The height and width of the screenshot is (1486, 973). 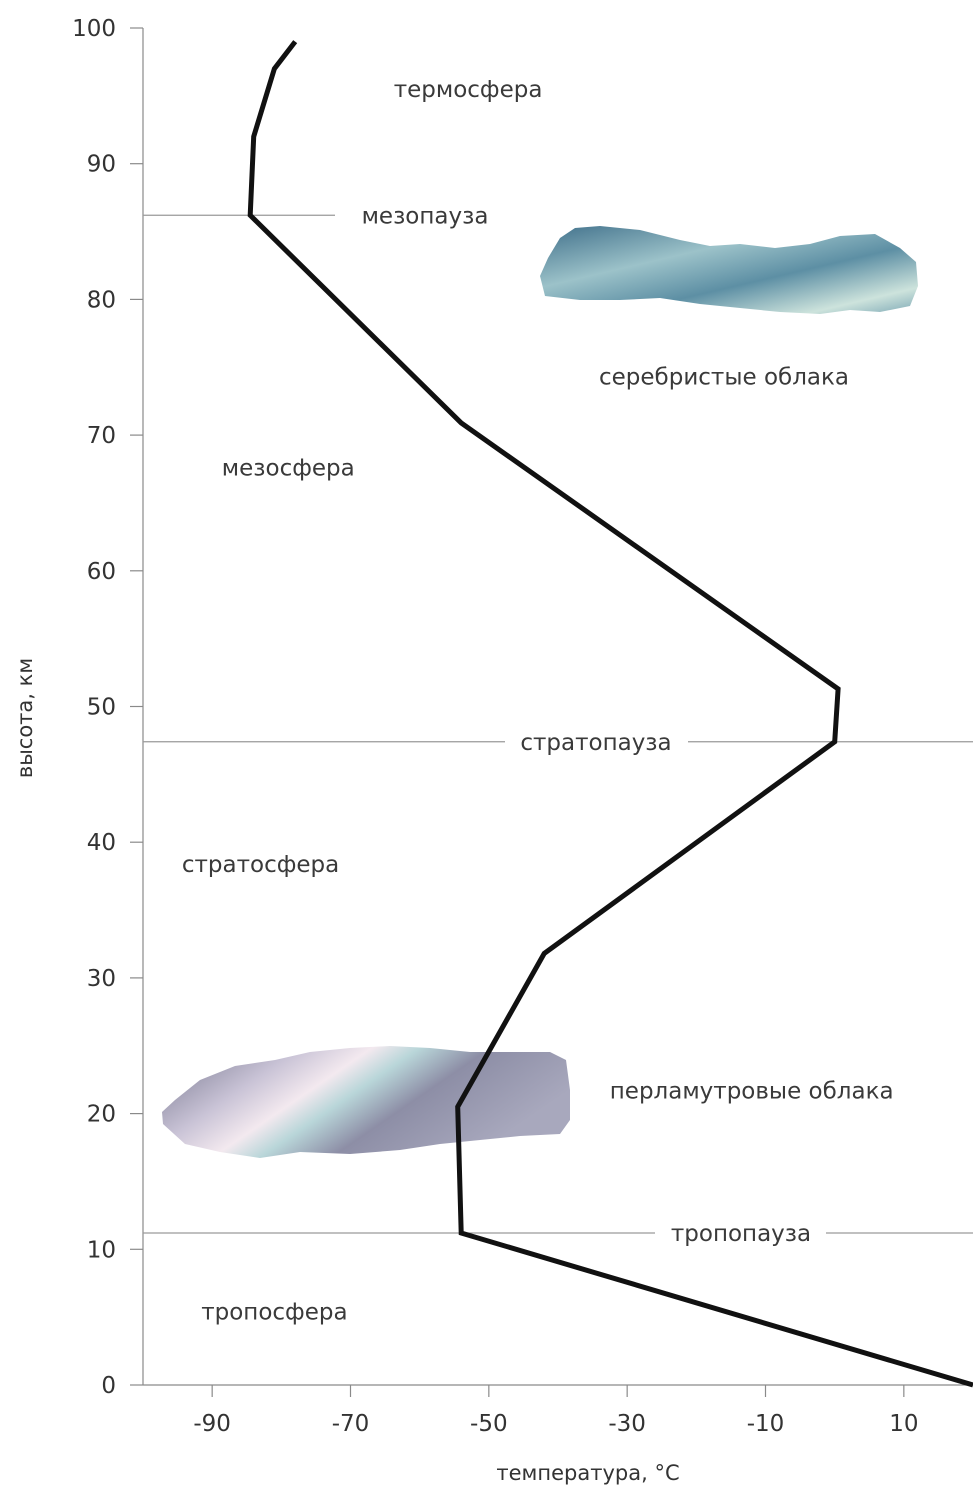 I want to click on y-tick-label: 30, so click(x=101, y=979).